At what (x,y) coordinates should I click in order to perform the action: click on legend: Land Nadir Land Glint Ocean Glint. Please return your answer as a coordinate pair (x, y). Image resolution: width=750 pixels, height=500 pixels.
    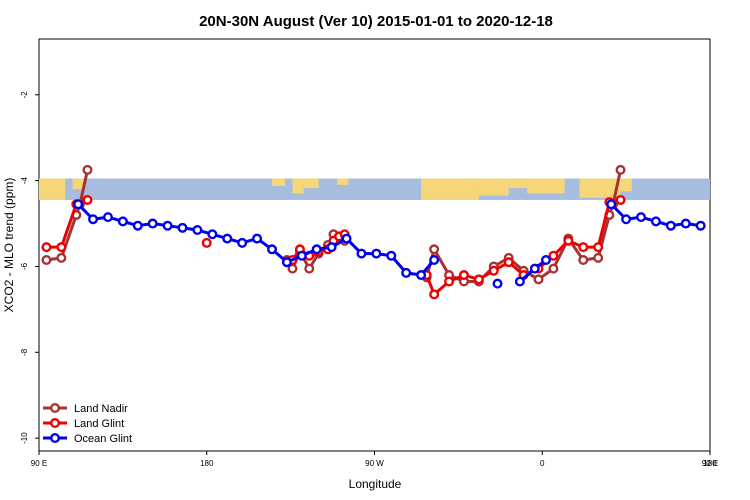
    Looking at the image, I should click on (87, 424).